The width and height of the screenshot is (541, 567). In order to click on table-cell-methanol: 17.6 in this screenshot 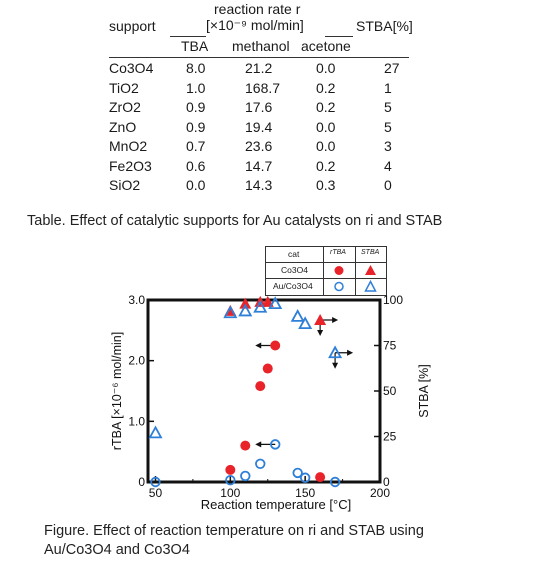, I will do `click(259, 107)`.